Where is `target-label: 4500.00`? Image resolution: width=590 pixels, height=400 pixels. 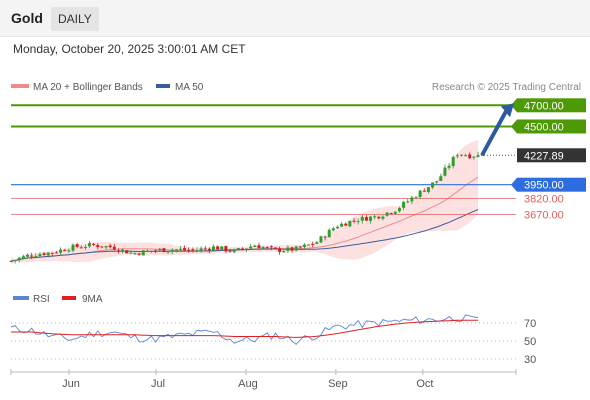 target-label: 4500.00 is located at coordinates (544, 127).